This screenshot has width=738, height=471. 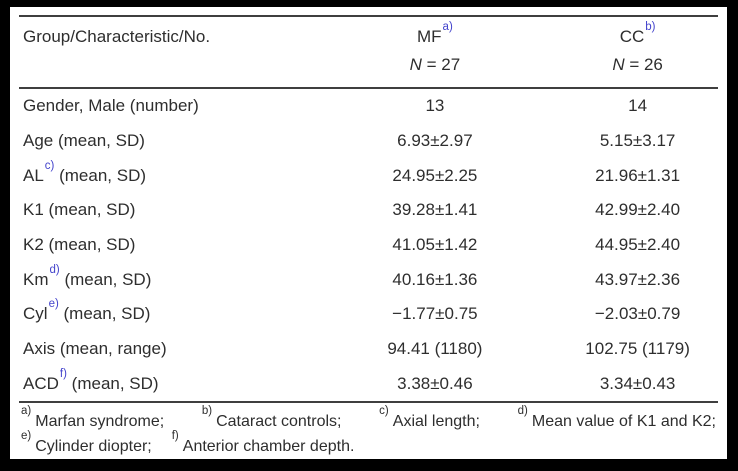 I want to click on table-row: Kmd) (mean, SD) 40.16±1.36 43.97±2.36, so click(x=368, y=279).